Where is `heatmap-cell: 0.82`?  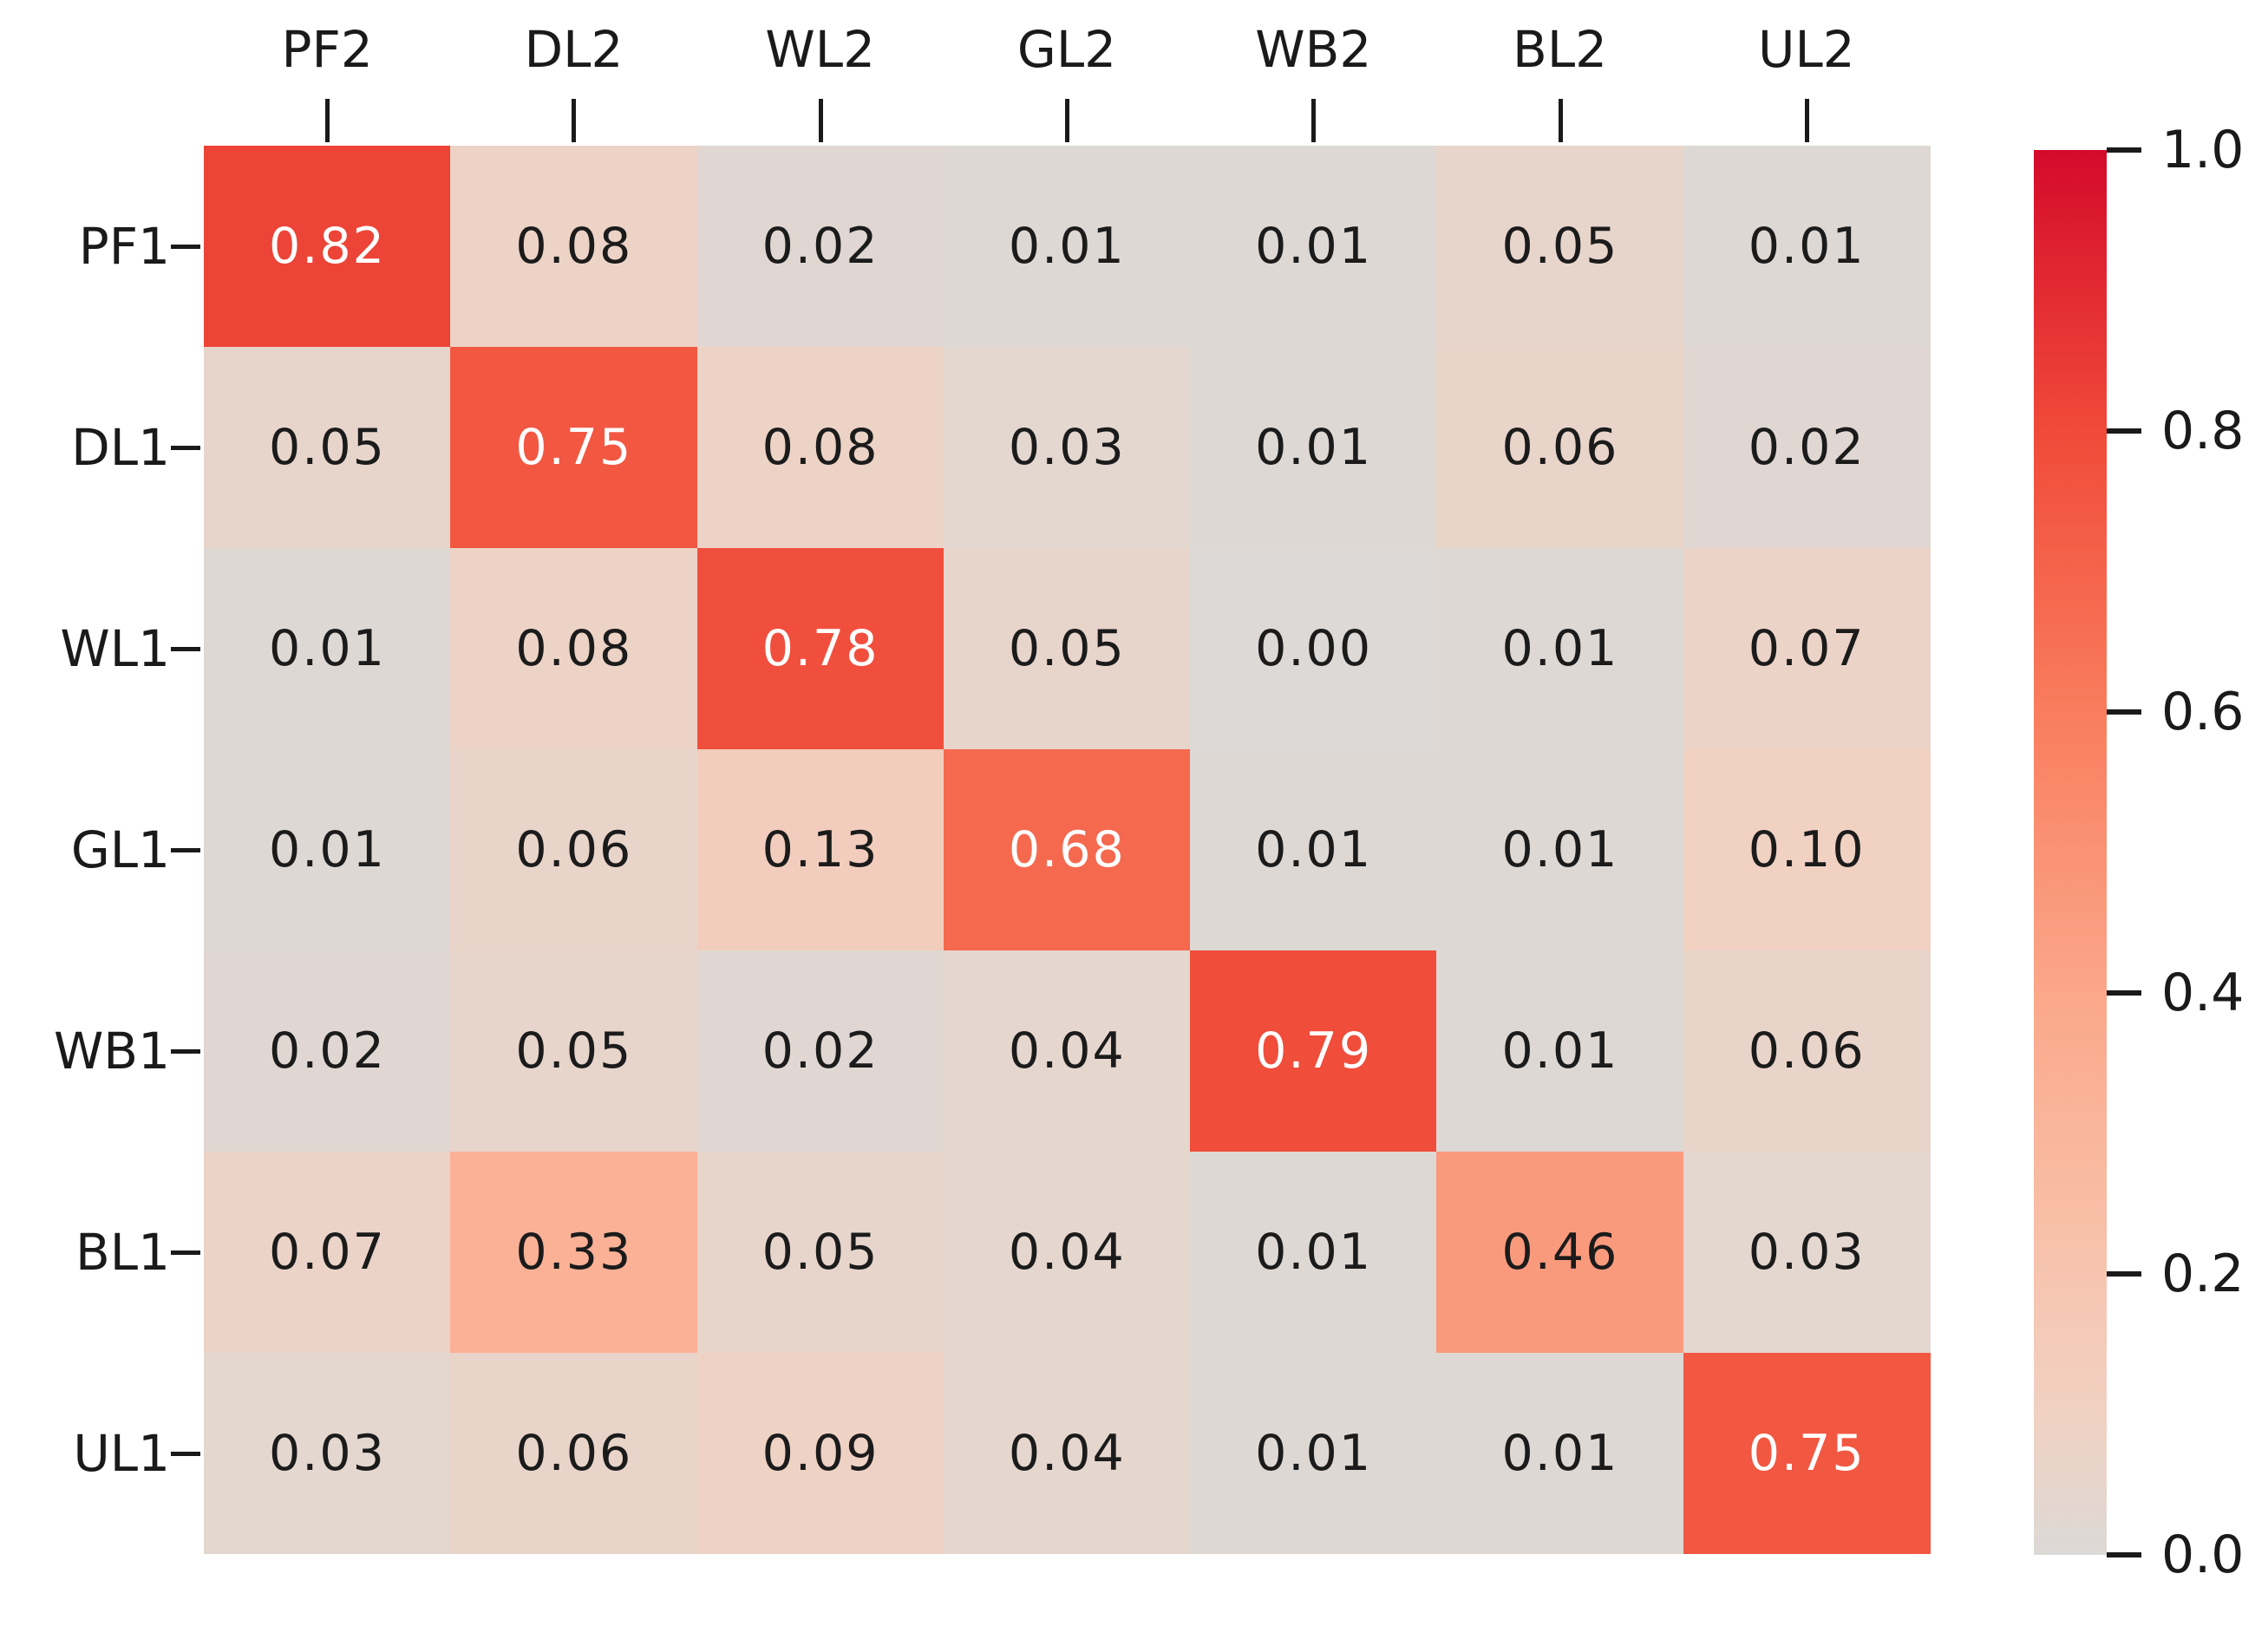 heatmap-cell: 0.82 is located at coordinates (327, 246).